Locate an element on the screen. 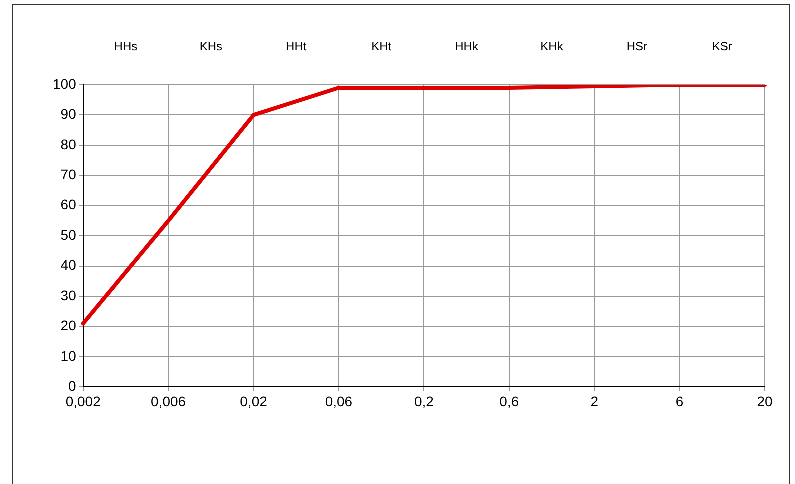 Image resolution: width=795 pixels, height=484 pixels. x-tick-label: 0,06 is located at coordinates (339, 401).